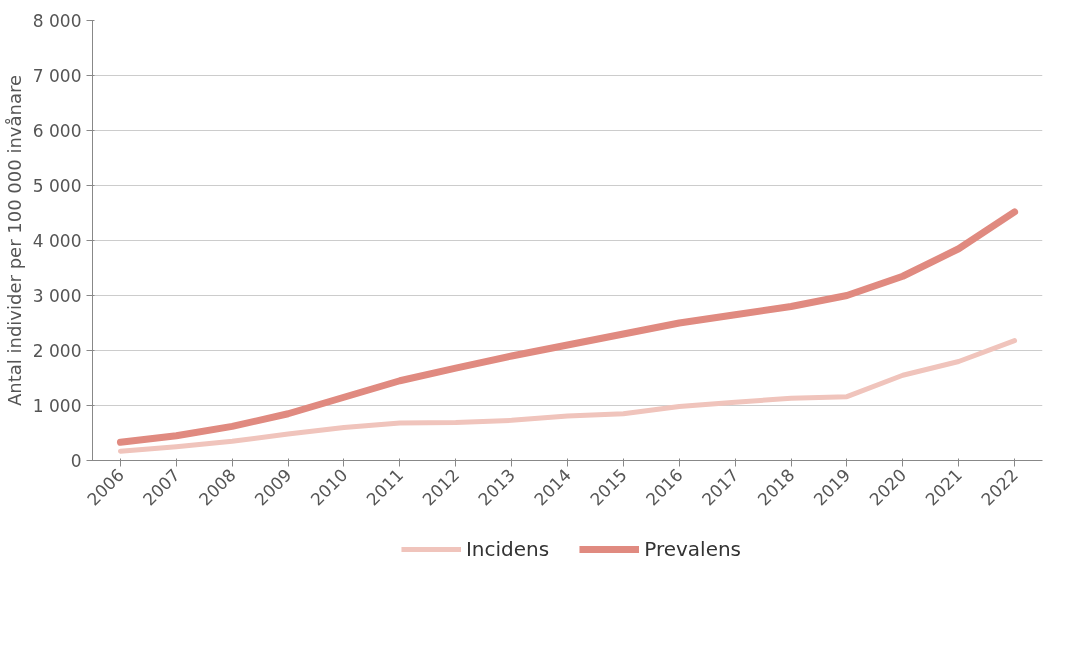  I want to click on y-axis-title: Antal individer per 100 000 invånare, so click(14, 240).